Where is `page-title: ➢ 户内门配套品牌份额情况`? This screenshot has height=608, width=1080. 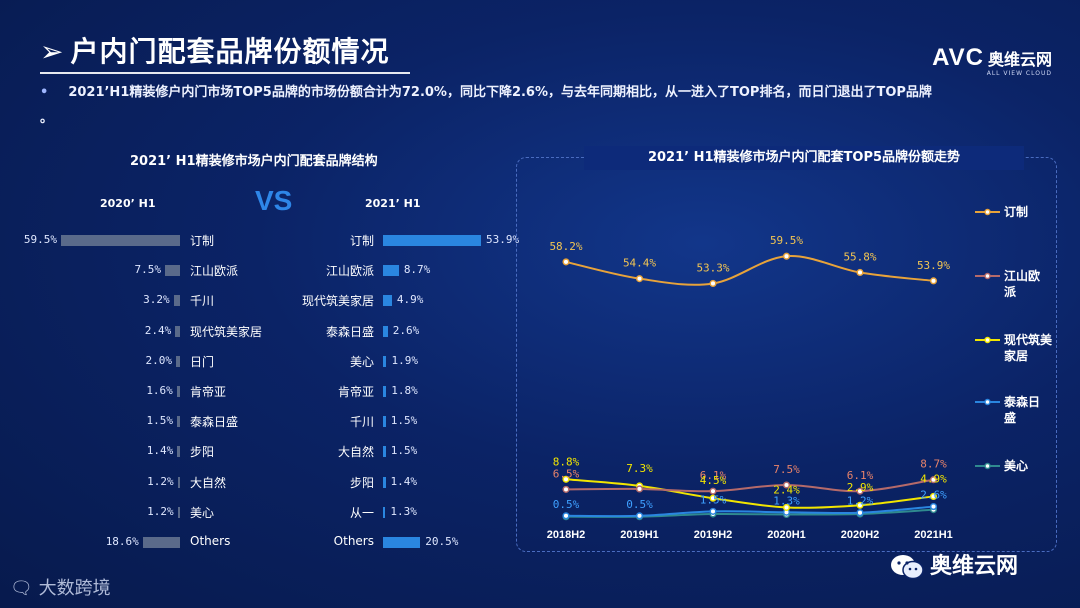
page-title: ➢ 户内门配套品牌份额情况 is located at coordinates (214, 50).